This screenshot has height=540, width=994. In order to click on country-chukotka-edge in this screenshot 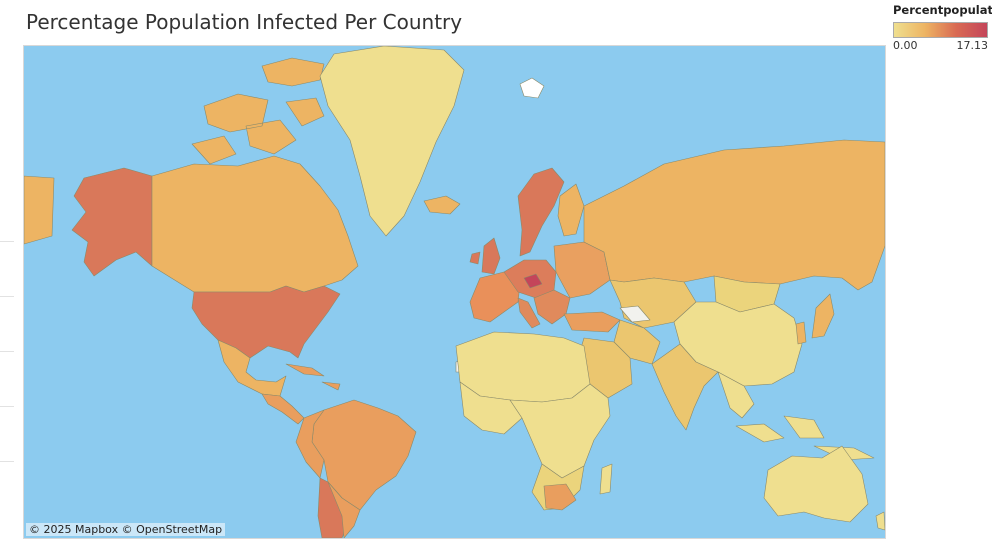, I will do `click(39, 210)`.